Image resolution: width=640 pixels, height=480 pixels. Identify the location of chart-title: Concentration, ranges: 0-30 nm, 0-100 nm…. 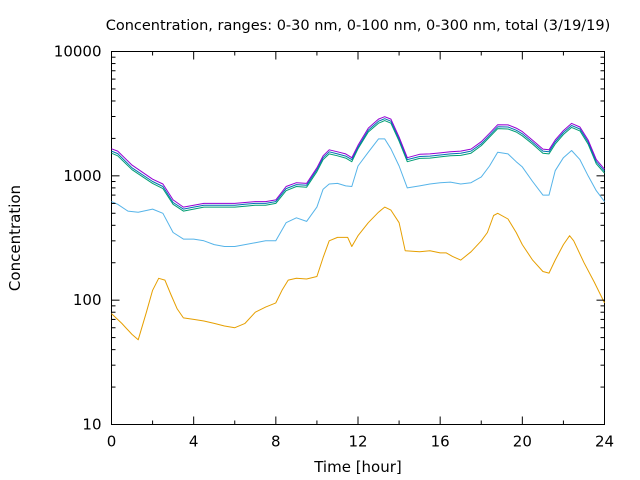
(358, 26).